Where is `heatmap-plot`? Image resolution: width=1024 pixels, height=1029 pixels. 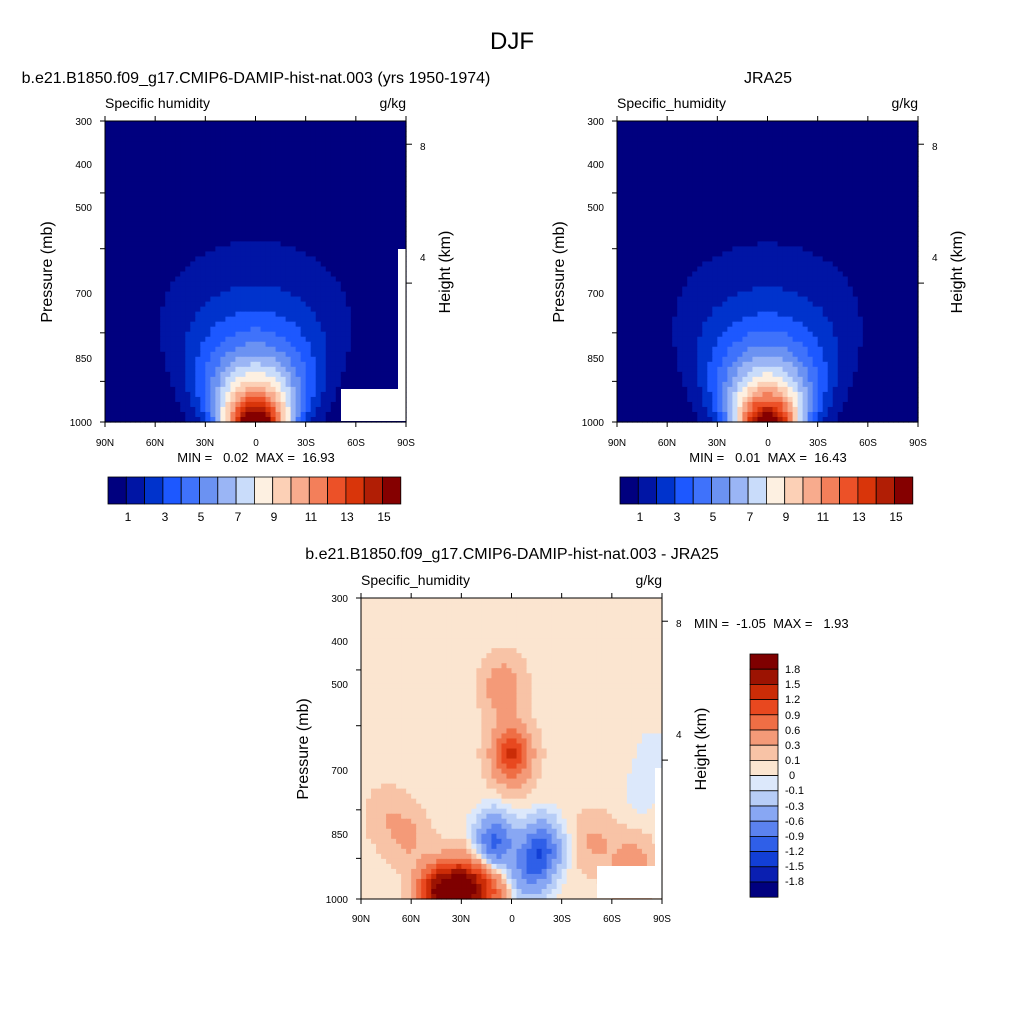
heatmap-plot is located at coordinates (256, 271).